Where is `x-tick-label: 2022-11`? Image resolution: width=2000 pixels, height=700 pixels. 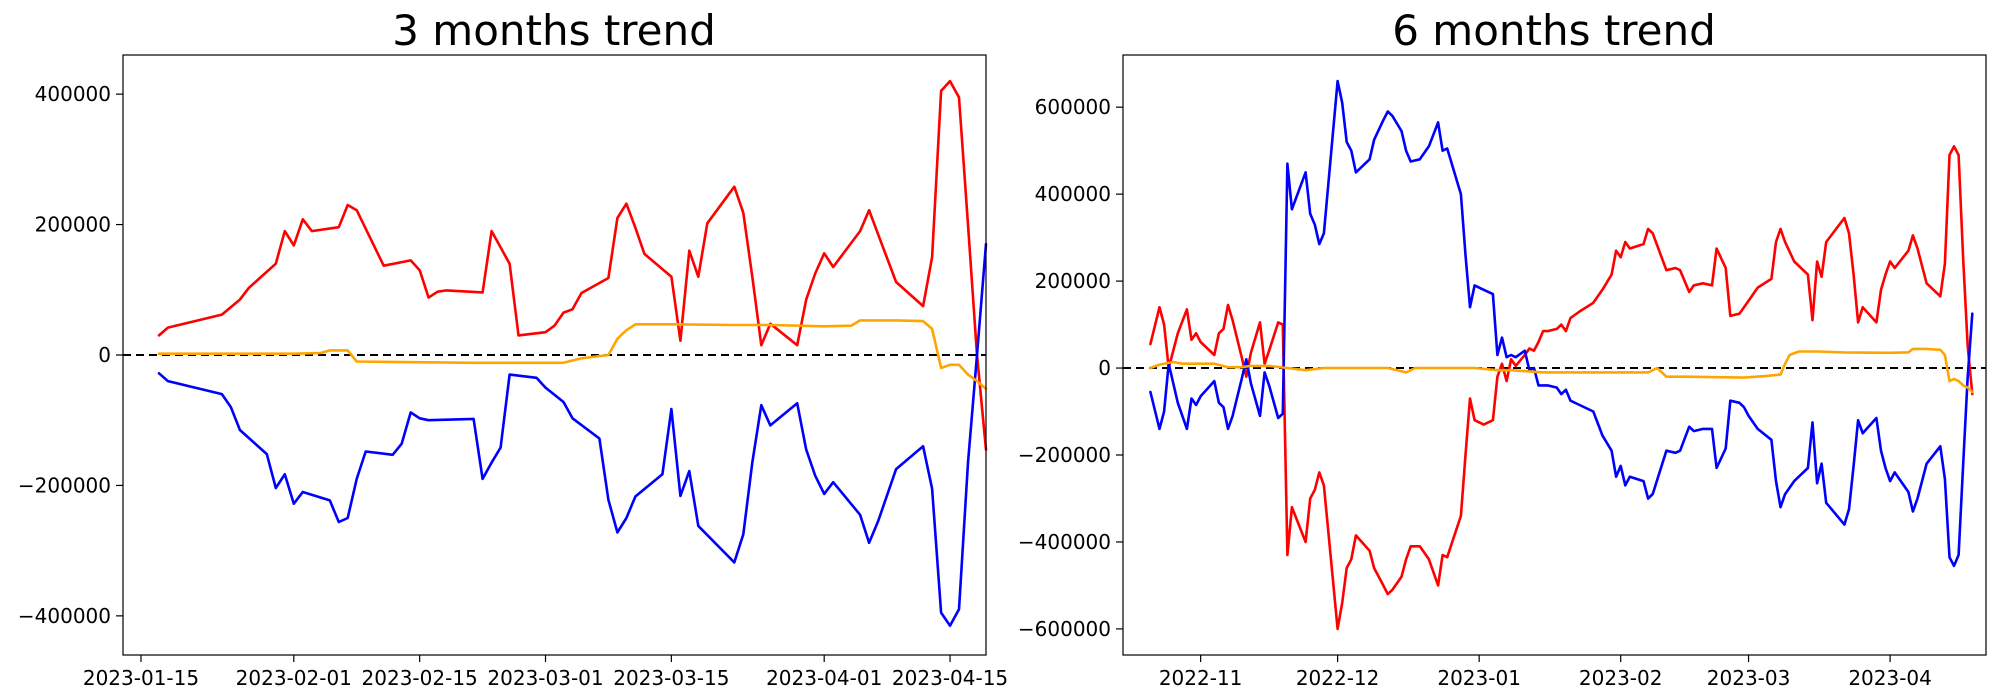
x-tick-label: 2022-11 is located at coordinates (1201, 678).